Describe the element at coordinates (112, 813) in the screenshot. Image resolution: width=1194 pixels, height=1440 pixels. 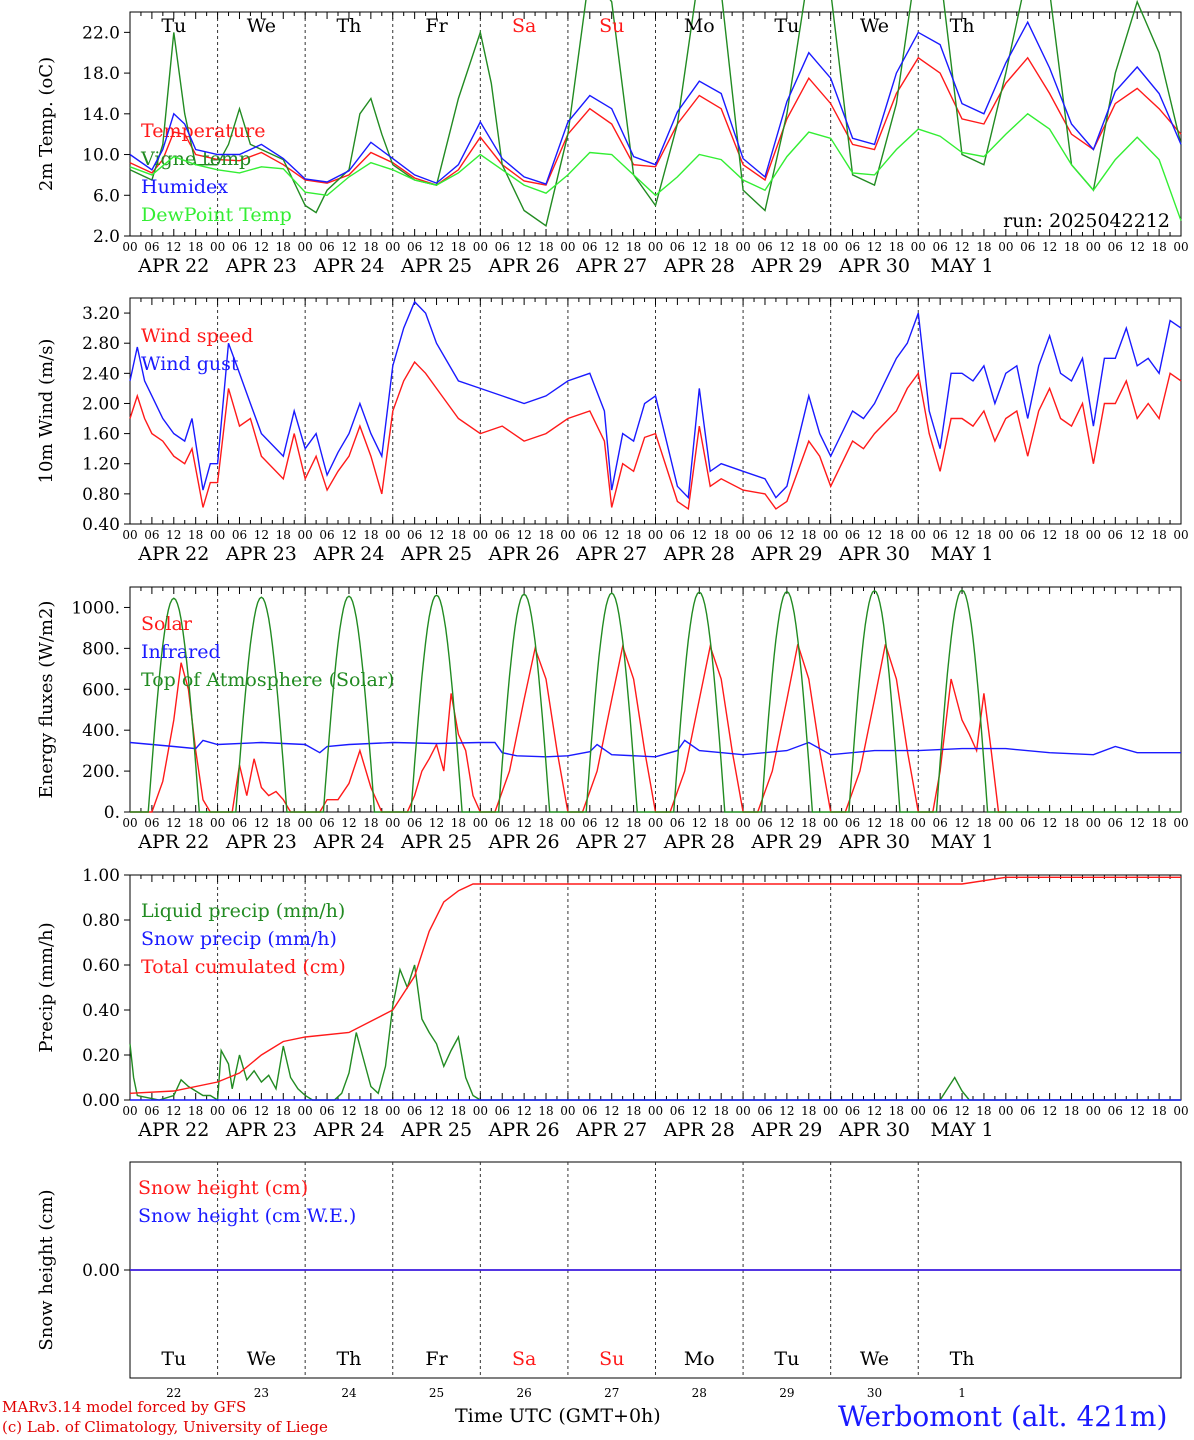
I see `y-tick-label: 0.` at that location.